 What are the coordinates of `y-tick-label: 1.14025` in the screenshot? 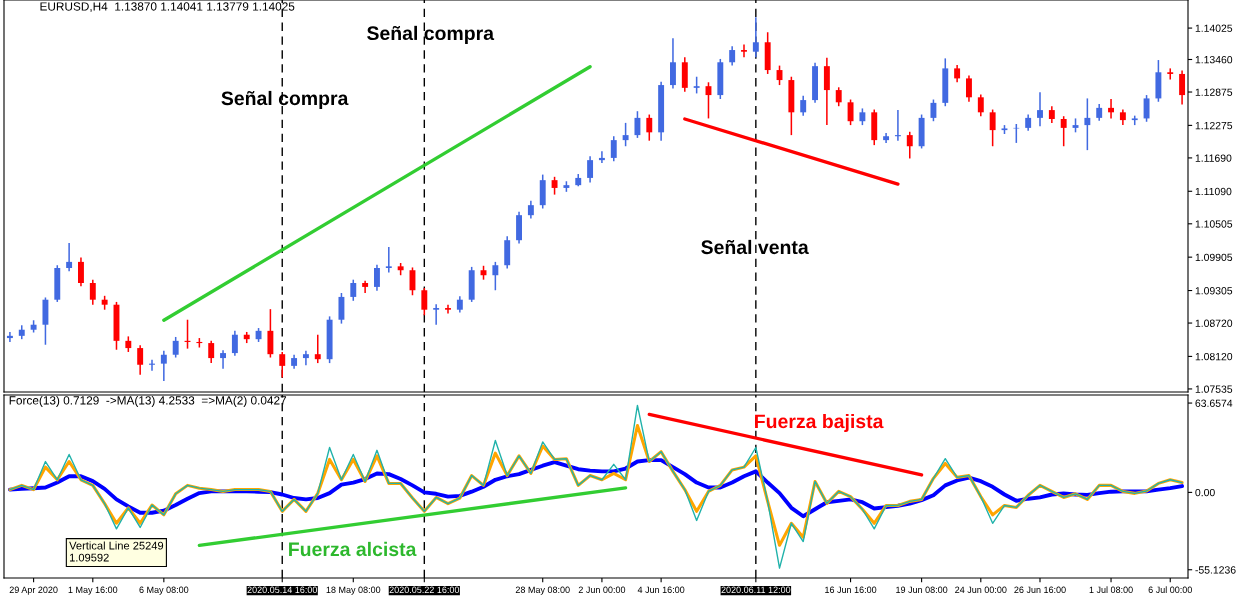 It's located at (1214, 28).